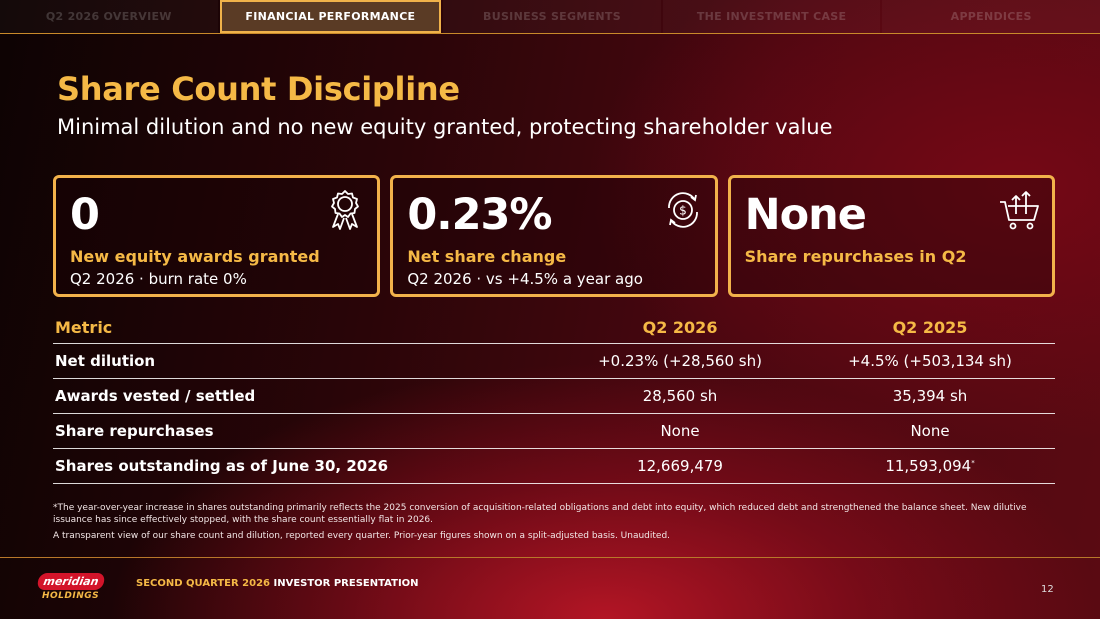 The height and width of the screenshot is (619, 1100). Describe the element at coordinates (550, 557) in the screenshot. I see `footer-divider` at that location.